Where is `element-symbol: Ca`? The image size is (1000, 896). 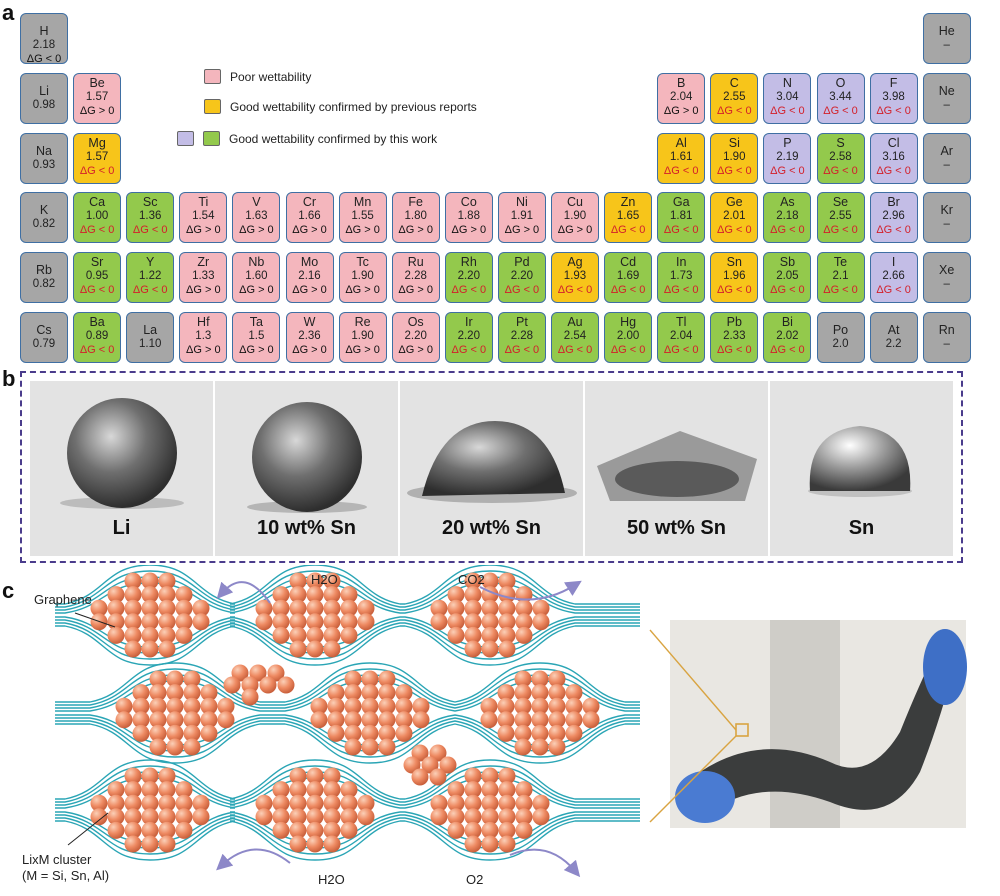
element-symbol: Ca is located at coordinates (97, 202).